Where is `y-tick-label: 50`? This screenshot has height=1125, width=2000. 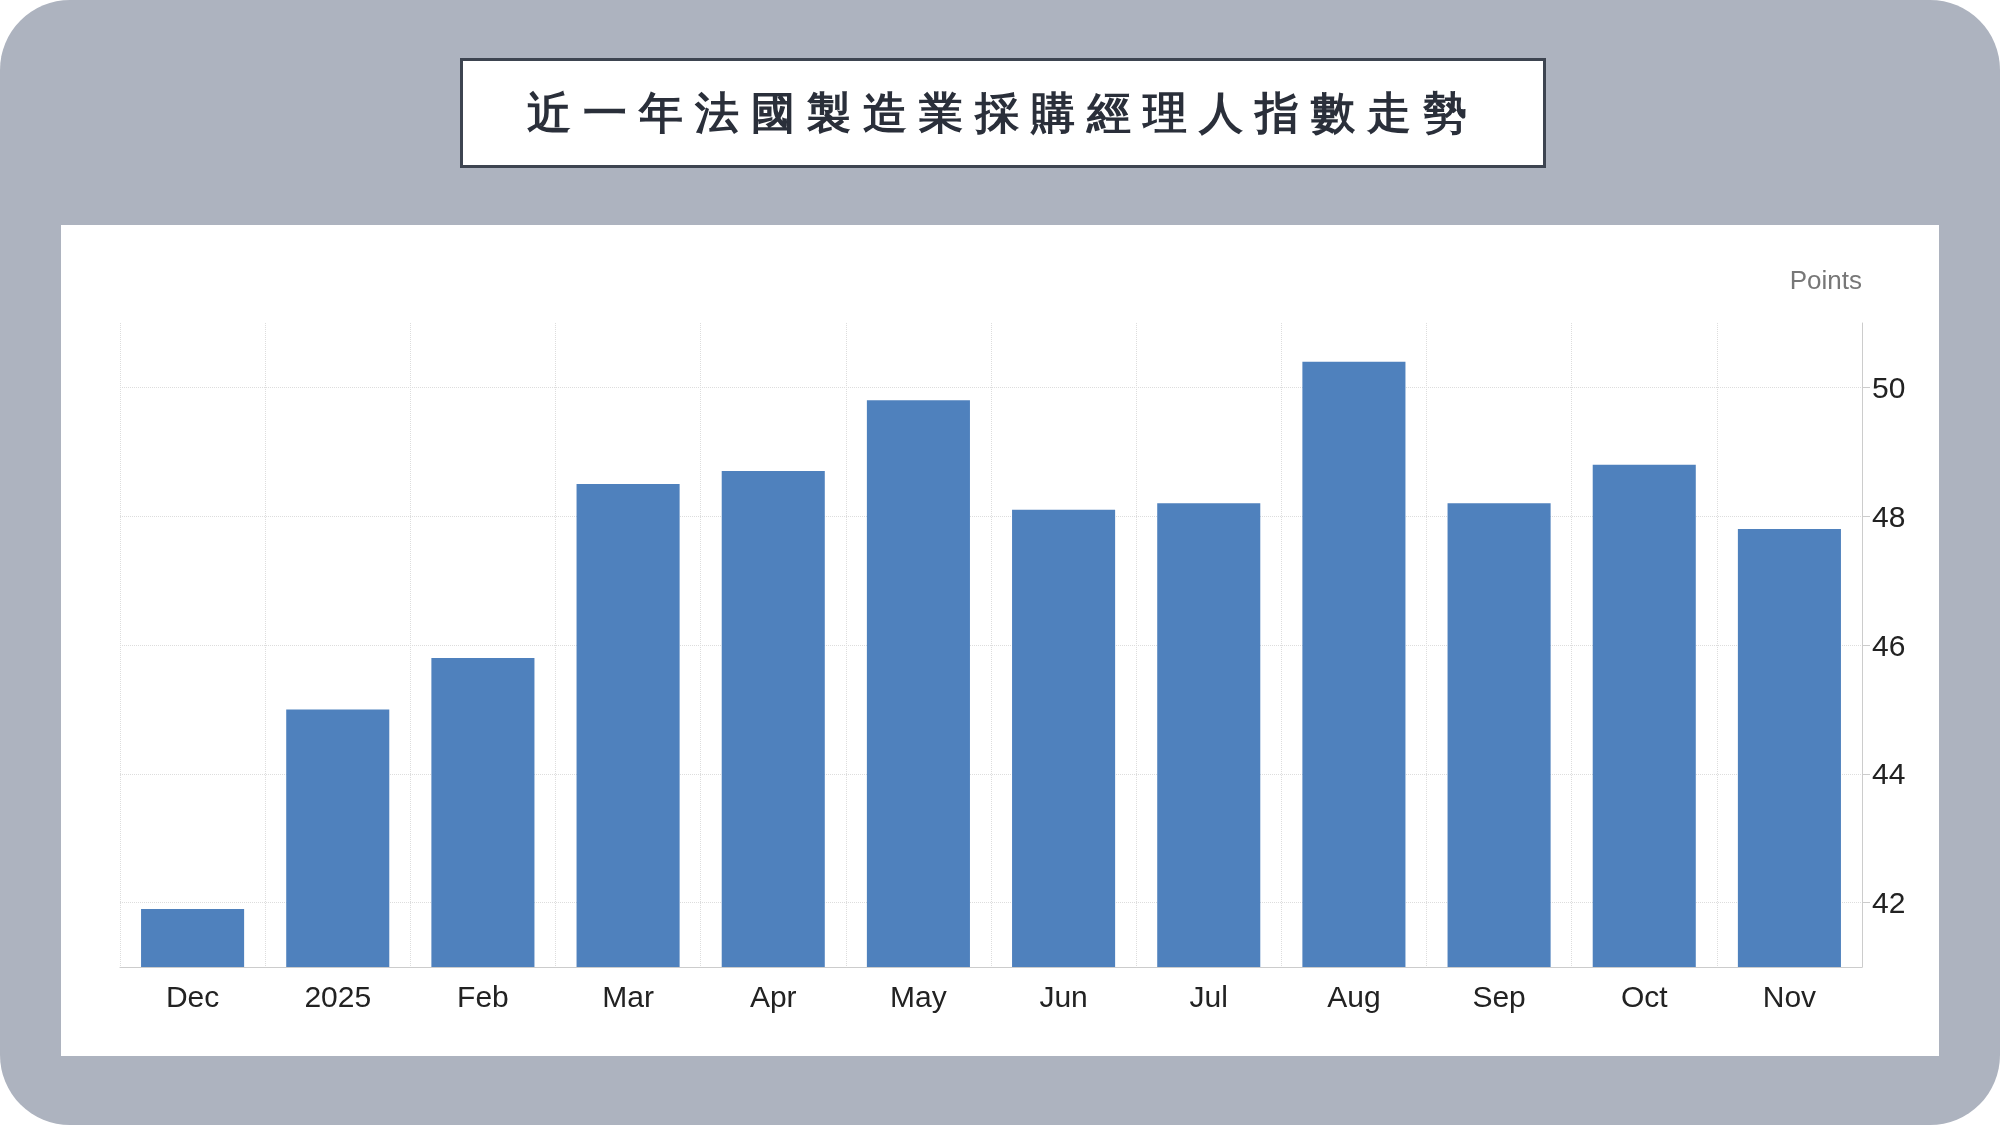
y-tick-label: 50 is located at coordinates (1889, 387).